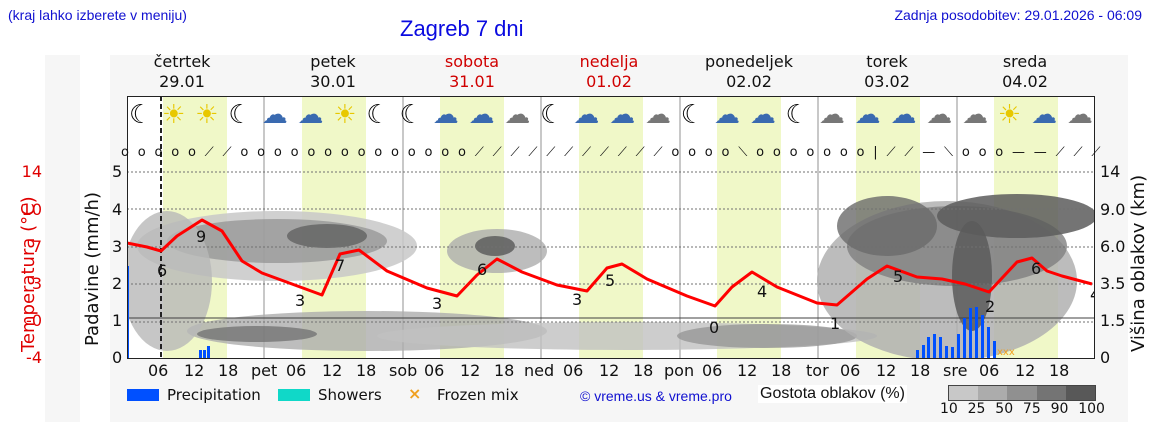  I want to click on day-header: sreda 04.02, so click(1025, 71).